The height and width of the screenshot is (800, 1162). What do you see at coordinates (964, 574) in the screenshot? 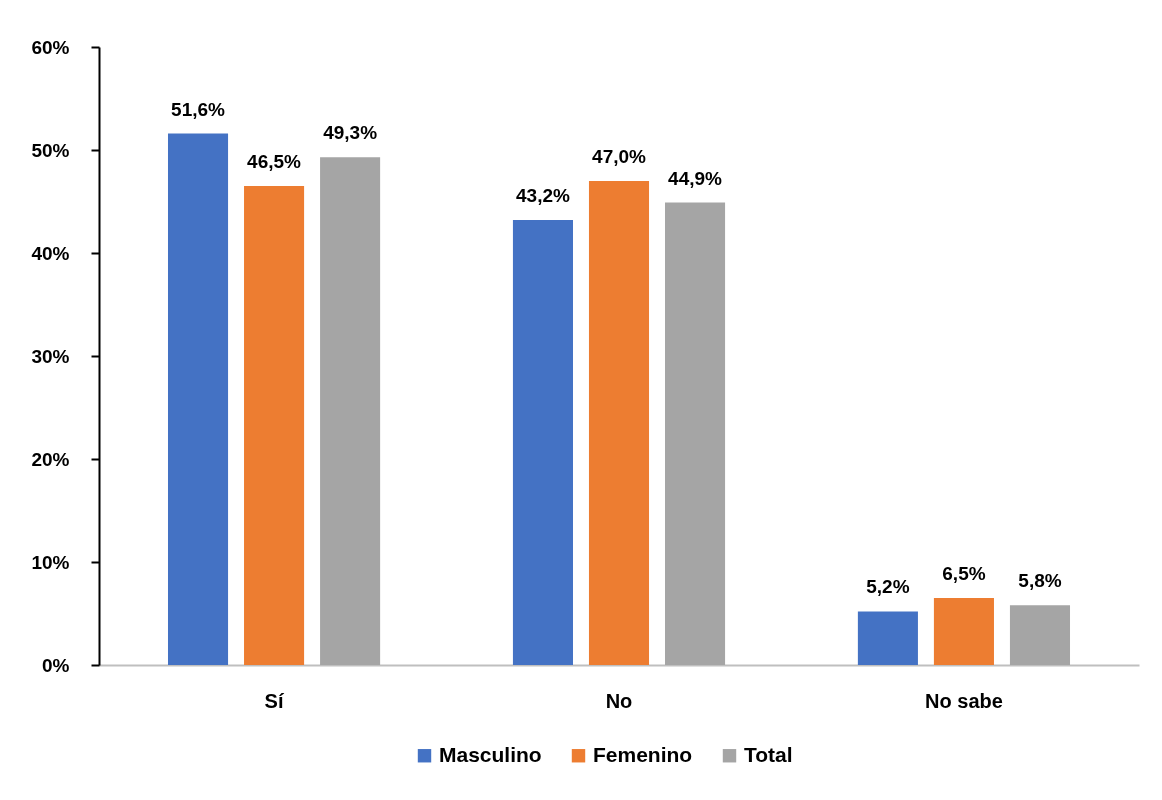
I see `data-label: 6,5%` at bounding box center [964, 574].